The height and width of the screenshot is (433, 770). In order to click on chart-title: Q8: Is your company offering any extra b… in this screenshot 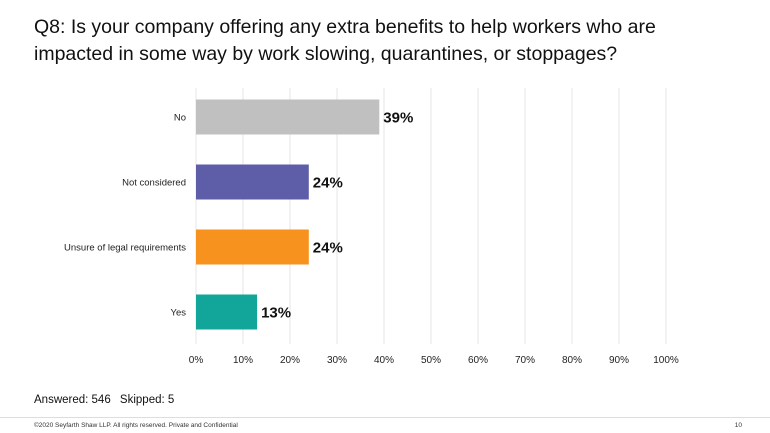, I will do `click(394, 41)`.